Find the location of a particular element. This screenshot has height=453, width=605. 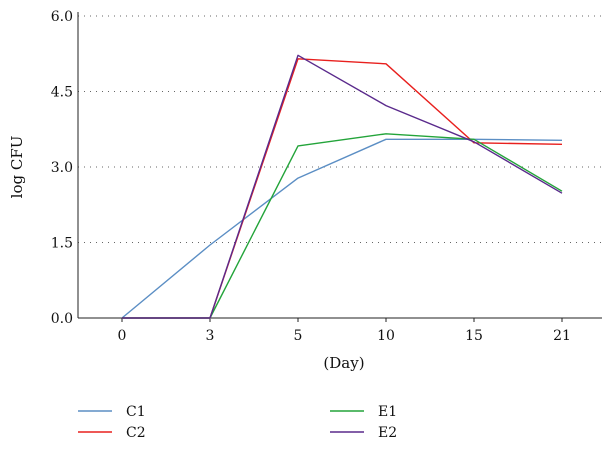

x-tick-label: 21 is located at coordinates (562, 336).